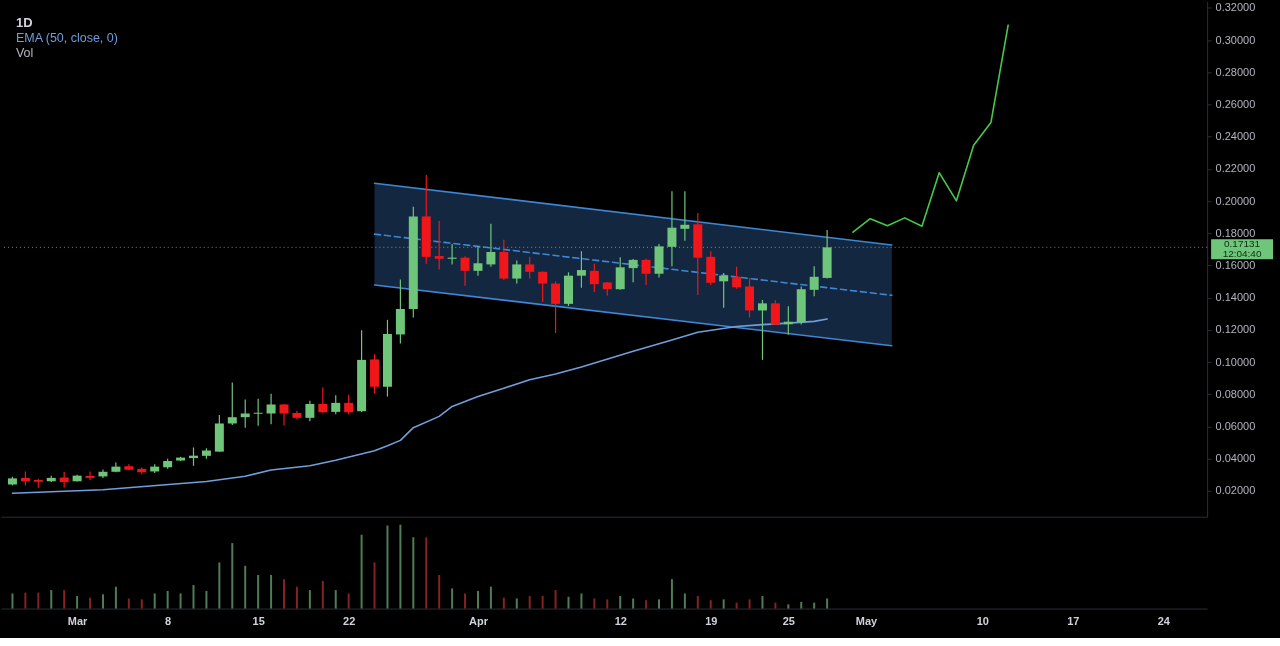 This screenshot has height=646, width=1280. I want to click on x-tick-label: 22, so click(349, 621).